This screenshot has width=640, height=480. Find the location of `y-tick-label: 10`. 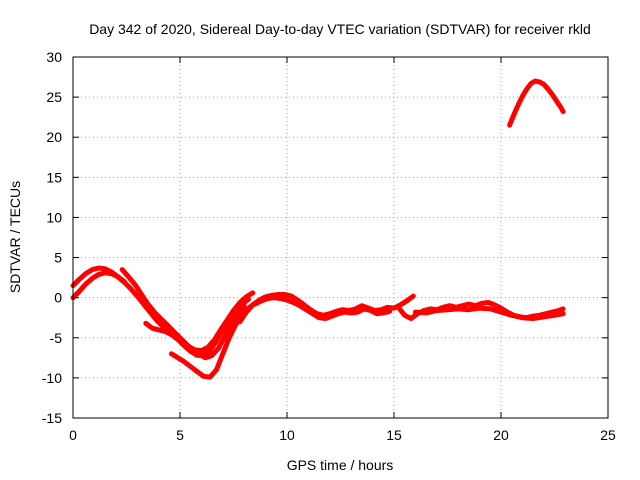

y-tick-label: 10 is located at coordinates (54, 217).